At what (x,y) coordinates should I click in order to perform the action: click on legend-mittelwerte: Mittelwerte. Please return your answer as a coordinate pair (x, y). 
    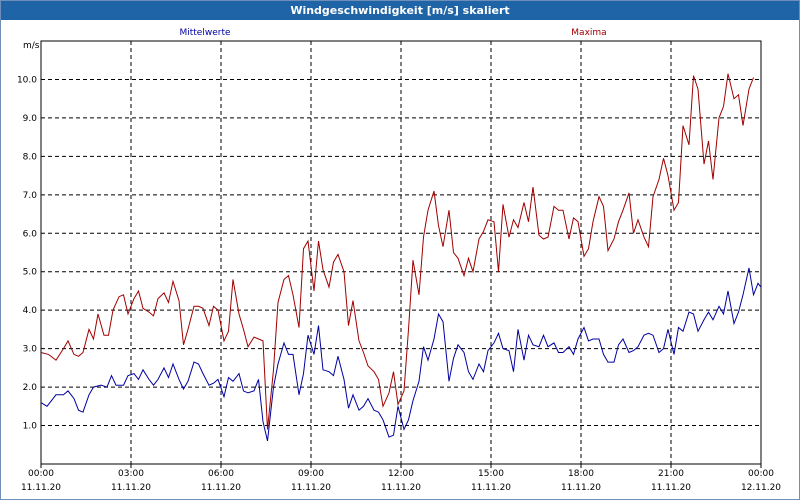
    Looking at the image, I should click on (204, 33).